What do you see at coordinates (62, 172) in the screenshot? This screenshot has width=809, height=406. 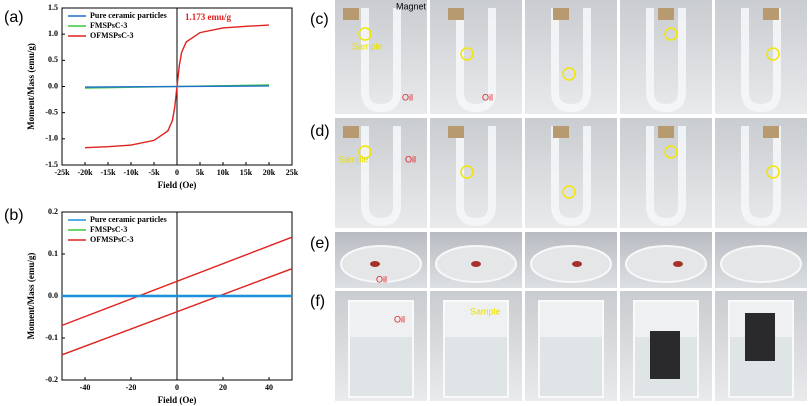 I see `x-tick-label: -25k` at bounding box center [62, 172].